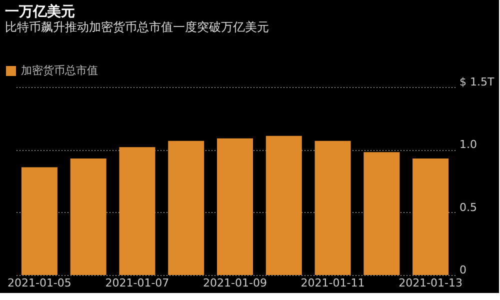 The height and width of the screenshot is (300, 500). Describe the element at coordinates (137, 283) in the screenshot. I see `x-tick-label: 2021-01-07` at that location.